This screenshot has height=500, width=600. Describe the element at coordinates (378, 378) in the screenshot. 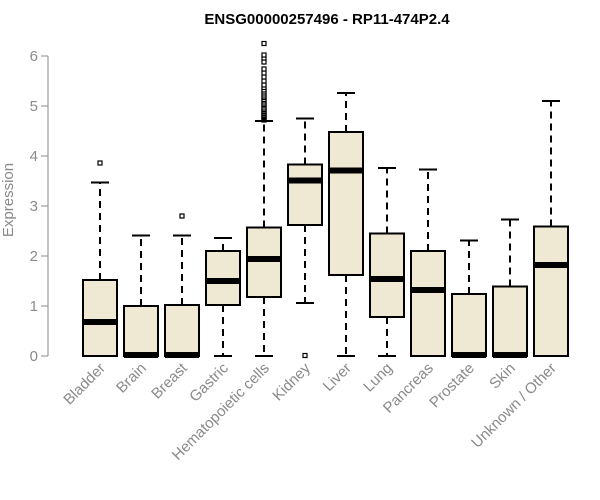

I see `x-tick-label: Lung` at that location.